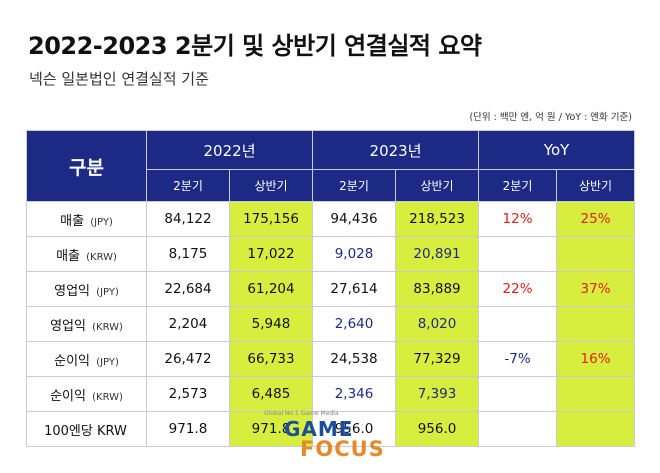 This screenshot has width=660, height=473. Describe the element at coordinates (271, 324) in the screenshot. I see `cell-2022-h1: 5,948` at that location.